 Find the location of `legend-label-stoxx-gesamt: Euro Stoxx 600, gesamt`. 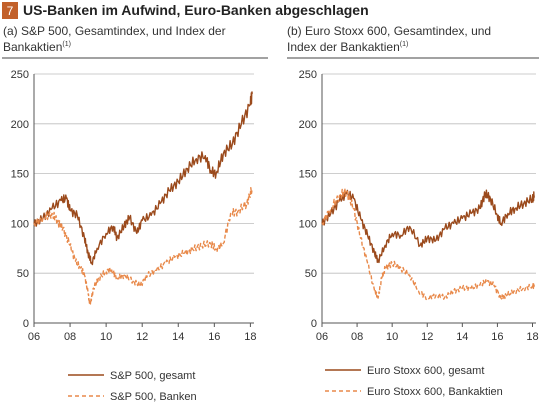

legend-label-stoxx-gesamt: Euro Stoxx 600, gesamt is located at coordinates (425, 371).